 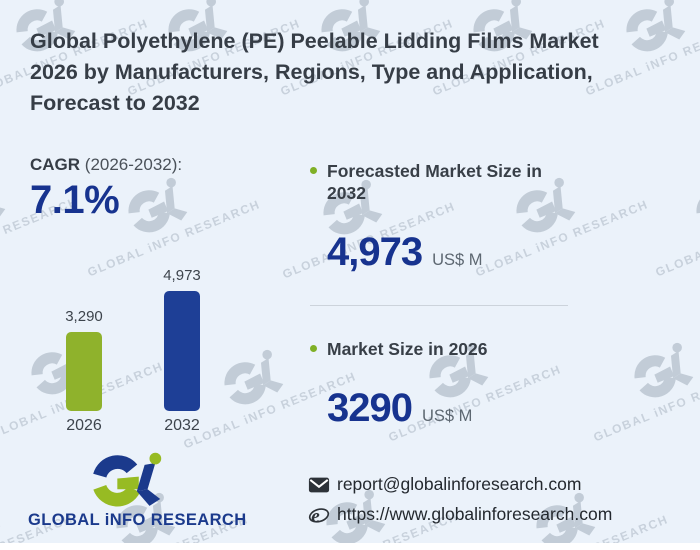 I want to click on bar-category-label: 2032, so click(x=182, y=425).